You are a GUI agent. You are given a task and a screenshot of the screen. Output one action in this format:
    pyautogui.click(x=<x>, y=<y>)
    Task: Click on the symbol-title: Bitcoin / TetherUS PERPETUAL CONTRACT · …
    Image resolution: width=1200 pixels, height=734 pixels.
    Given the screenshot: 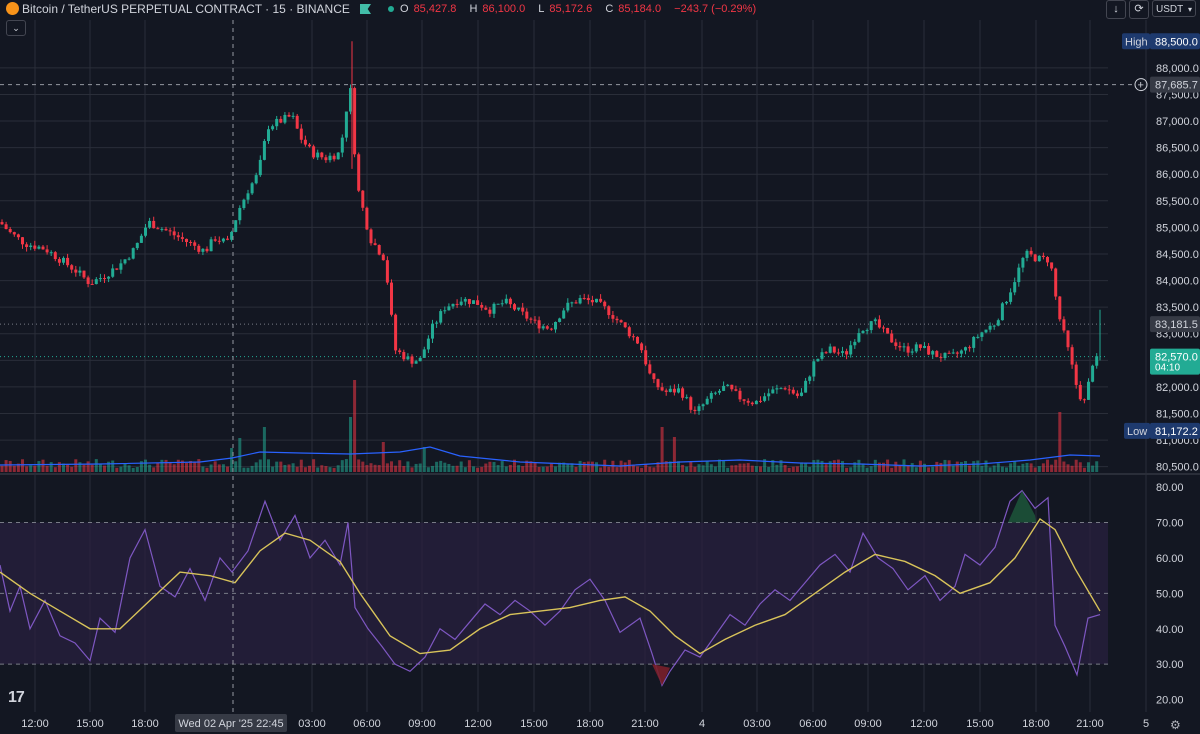 What is the action you would take?
    pyautogui.click(x=186, y=9)
    